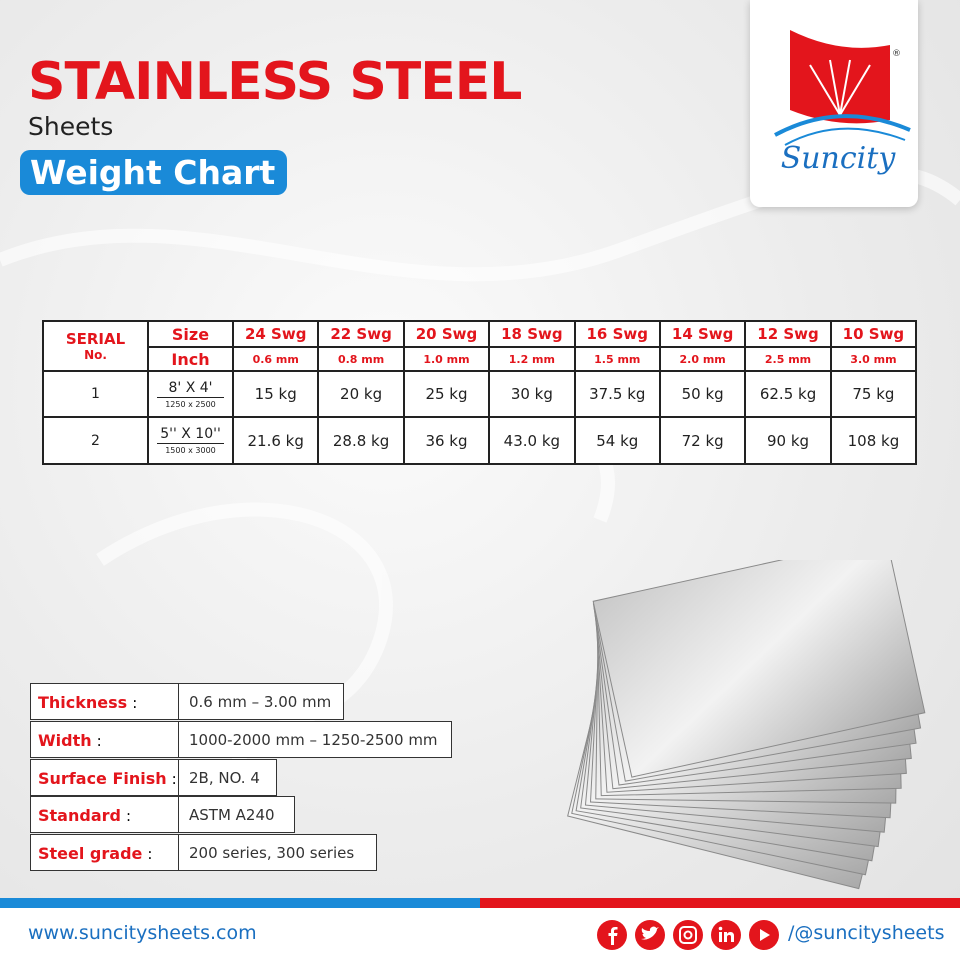 The image size is (960, 960). Describe the element at coordinates (361, 334) in the screenshot. I see `gauge-header: 22 Swg` at that location.